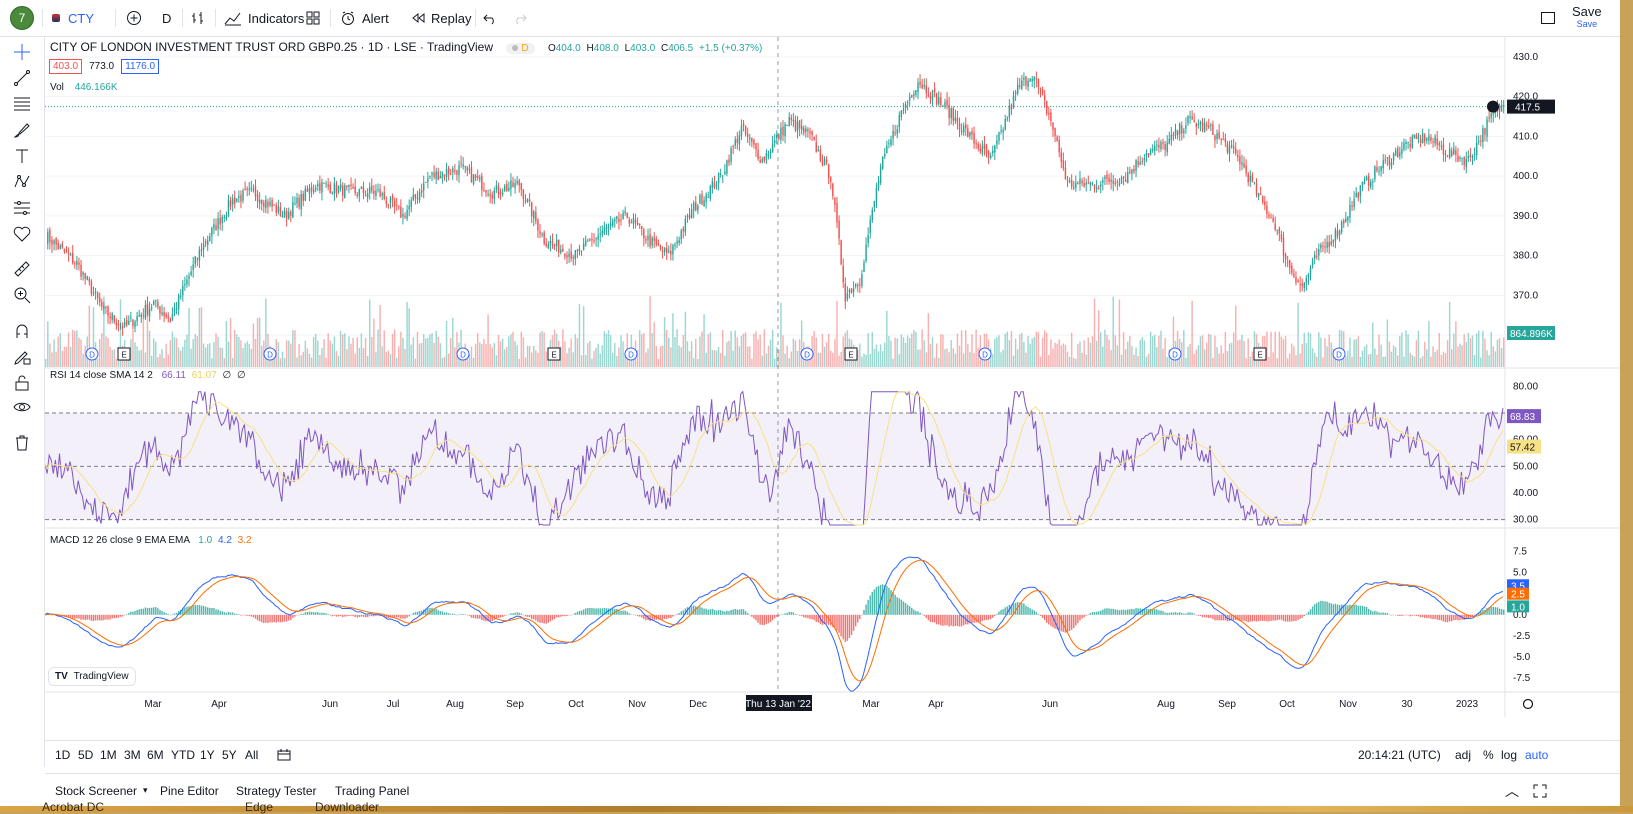 The width and height of the screenshot is (1633, 814). What do you see at coordinates (1512, 790) in the screenshot?
I see `collapse-panel-button: ︿` at bounding box center [1512, 790].